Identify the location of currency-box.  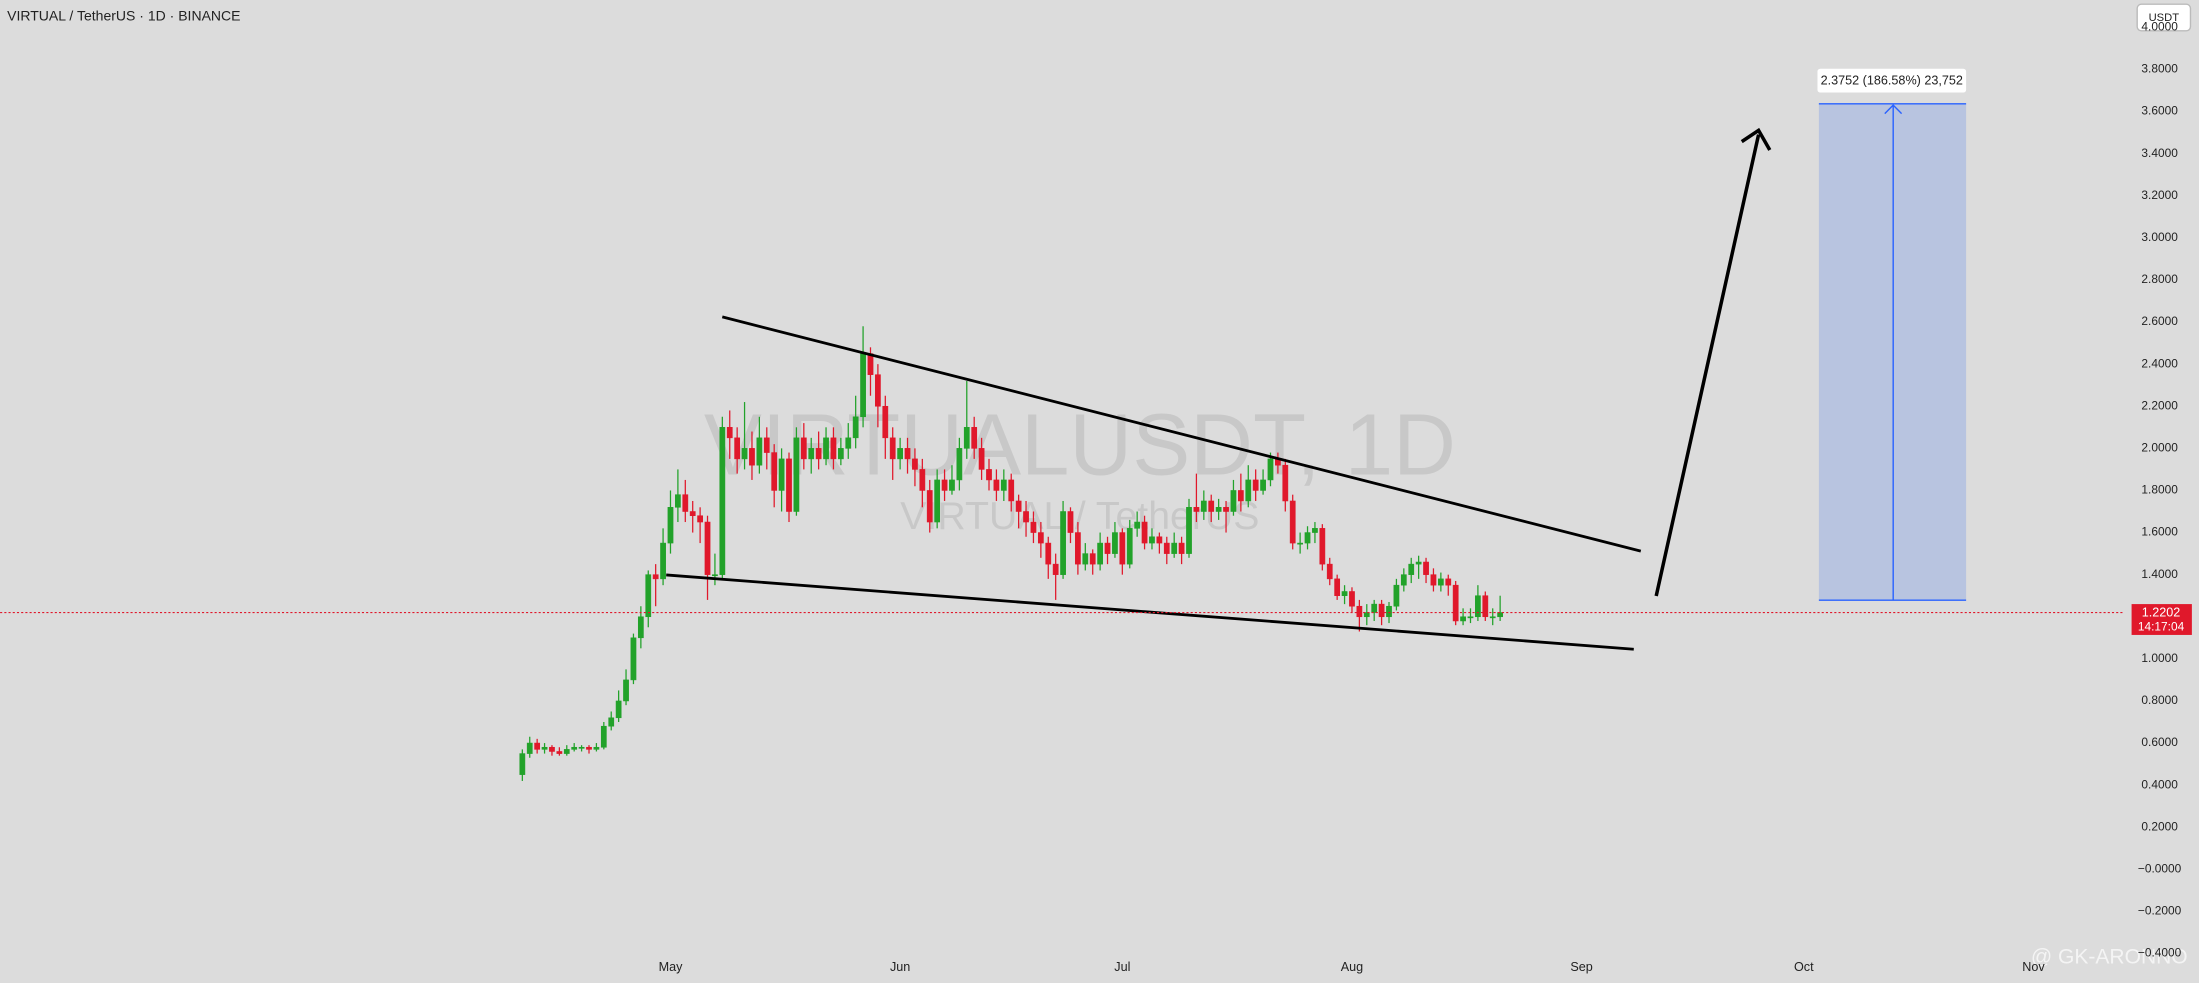
(2164, 17).